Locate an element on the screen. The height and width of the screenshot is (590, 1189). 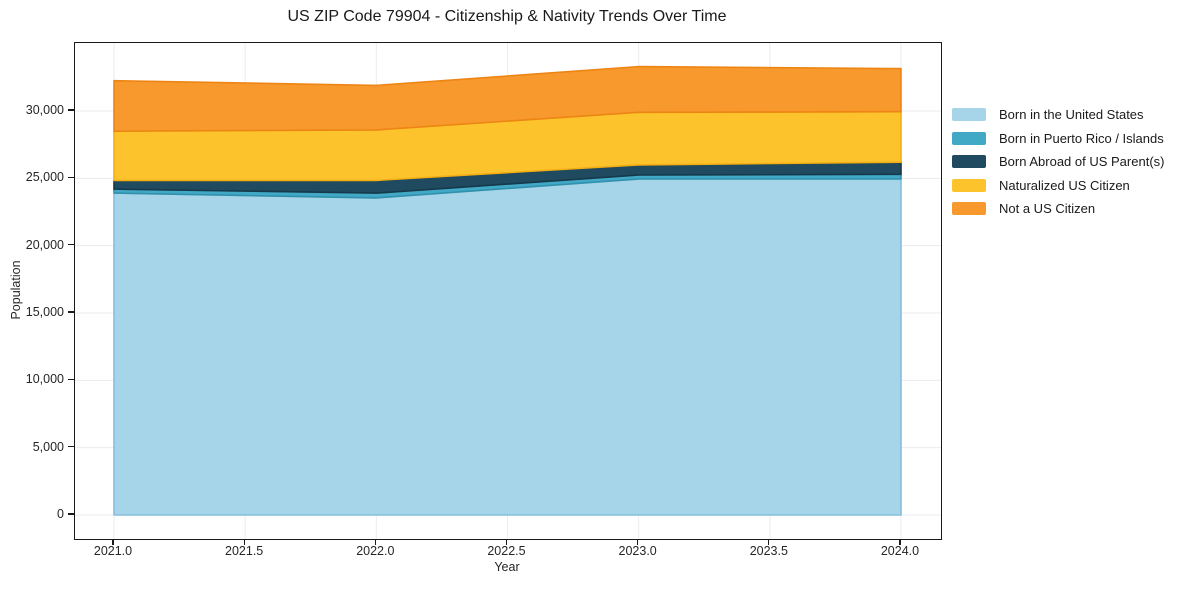
x-tick-label: 2024.0 is located at coordinates (900, 551).